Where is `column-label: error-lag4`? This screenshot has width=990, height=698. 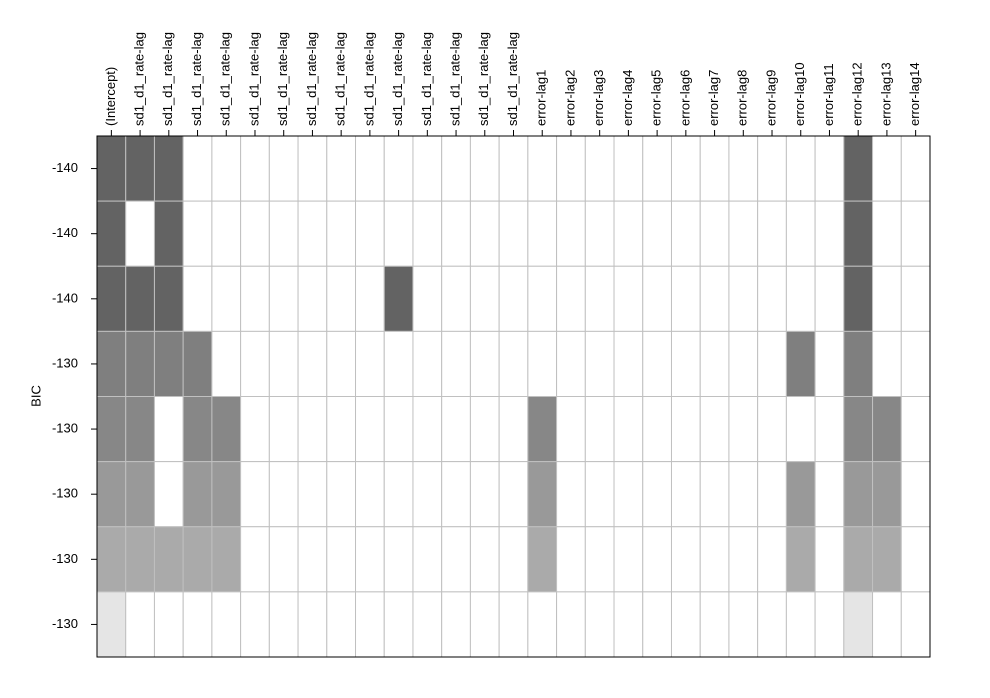
column-label: error-lag4 is located at coordinates (627, 98).